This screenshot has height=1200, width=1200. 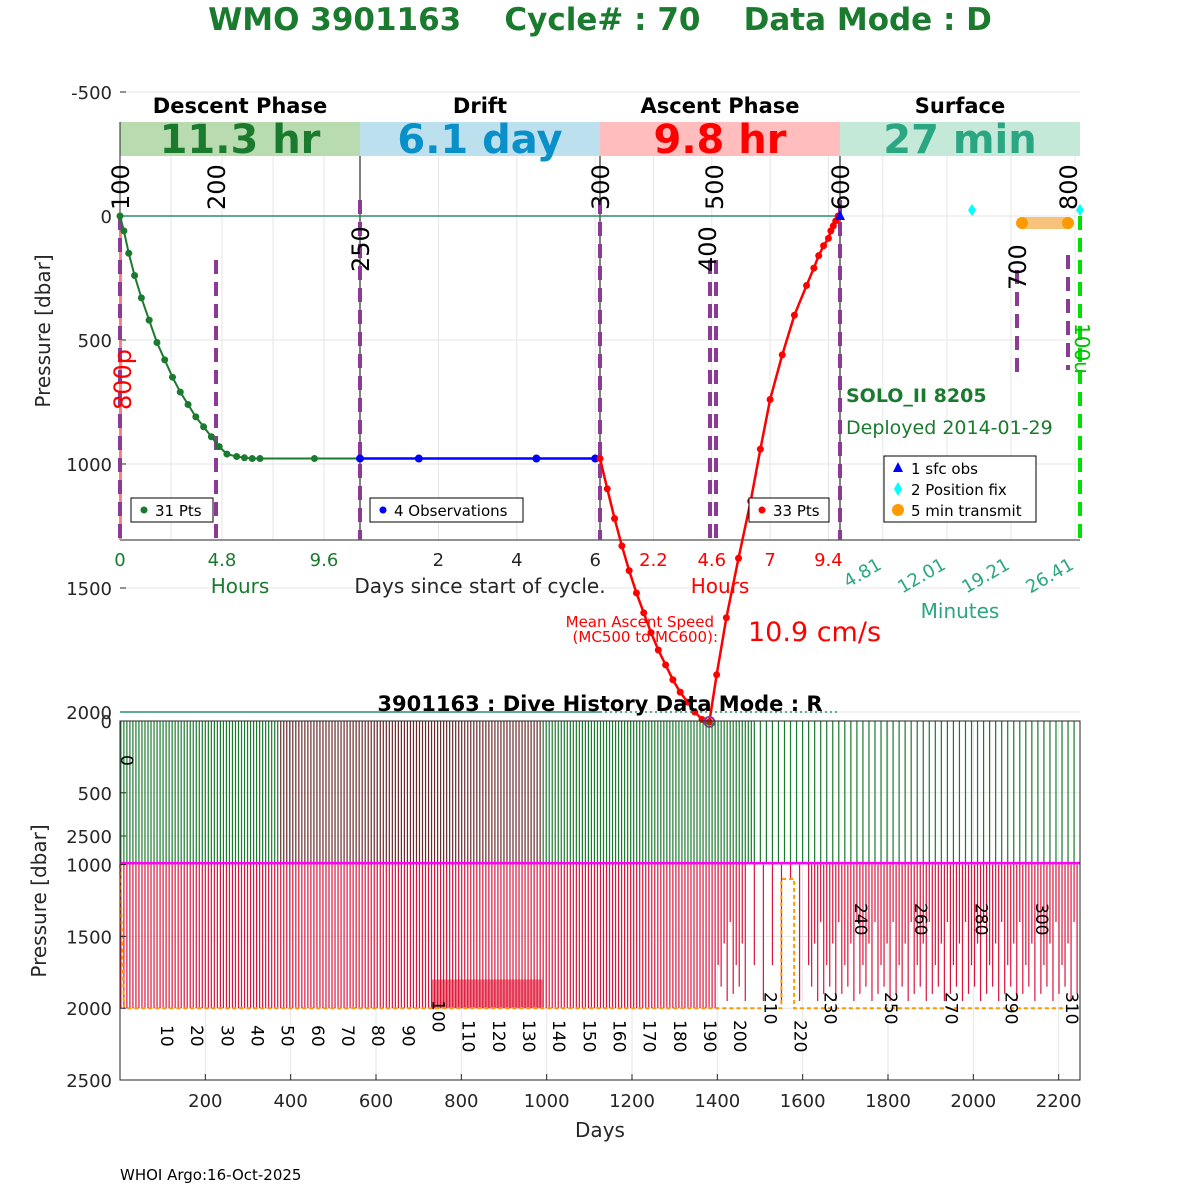 What do you see at coordinates (640, 622) in the screenshot?
I see `mean-ascent-label: Mean Ascent Speed` at bounding box center [640, 622].